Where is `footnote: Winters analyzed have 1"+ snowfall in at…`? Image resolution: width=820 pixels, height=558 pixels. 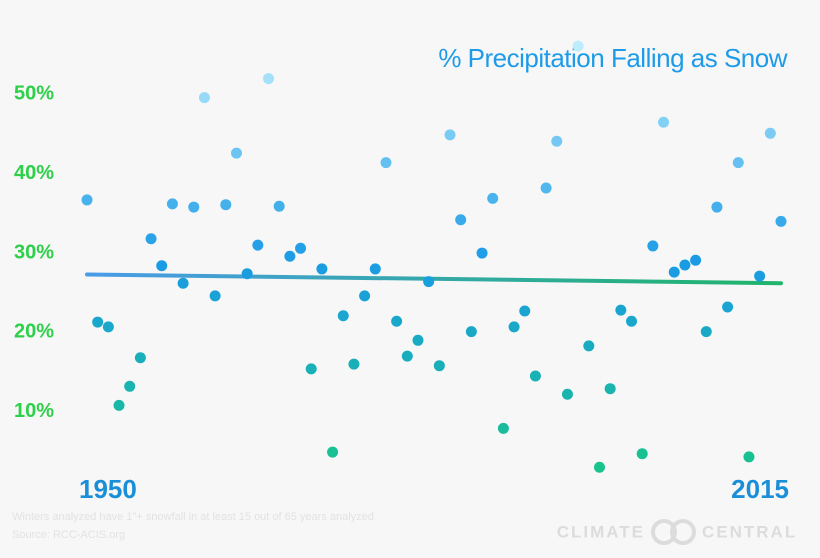
footnote: Winters analyzed have 1"+ snowfall in at… is located at coordinates (193, 517).